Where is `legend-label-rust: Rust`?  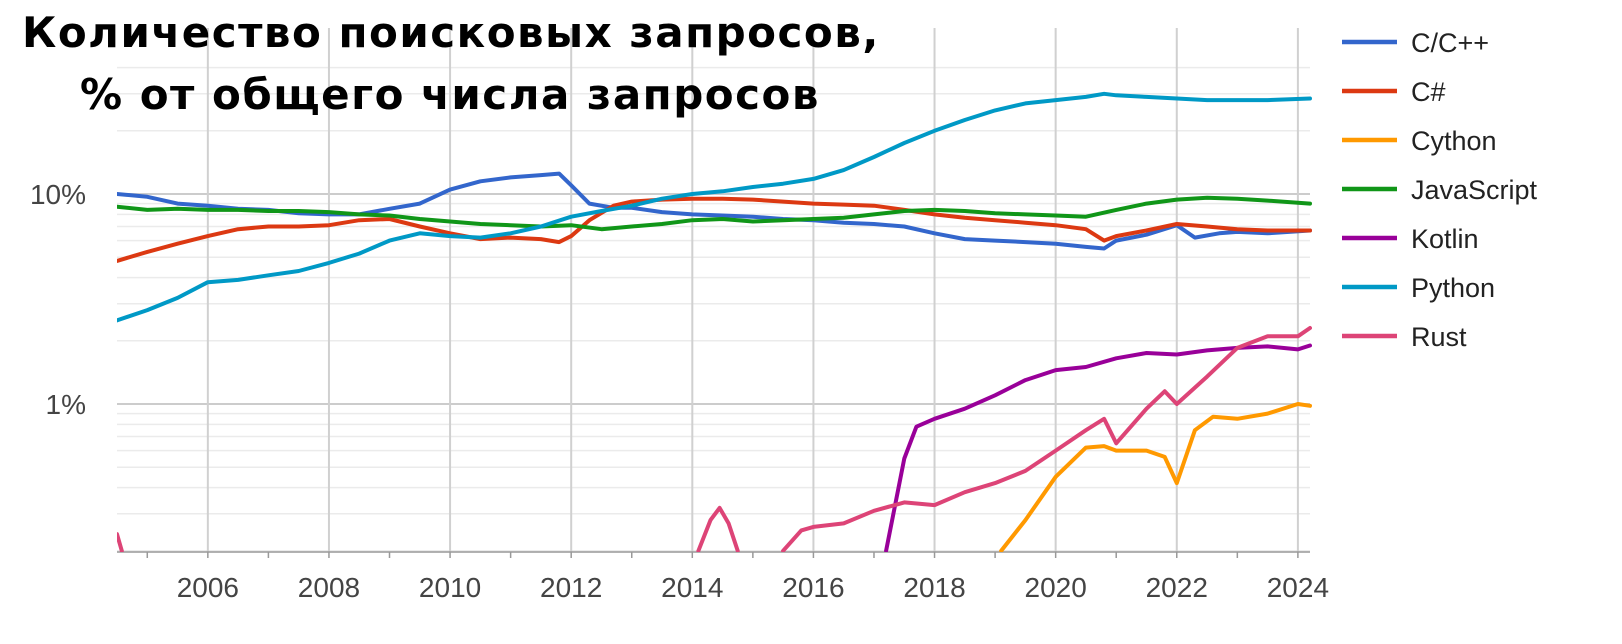
legend-label-rust: Rust is located at coordinates (1439, 337).